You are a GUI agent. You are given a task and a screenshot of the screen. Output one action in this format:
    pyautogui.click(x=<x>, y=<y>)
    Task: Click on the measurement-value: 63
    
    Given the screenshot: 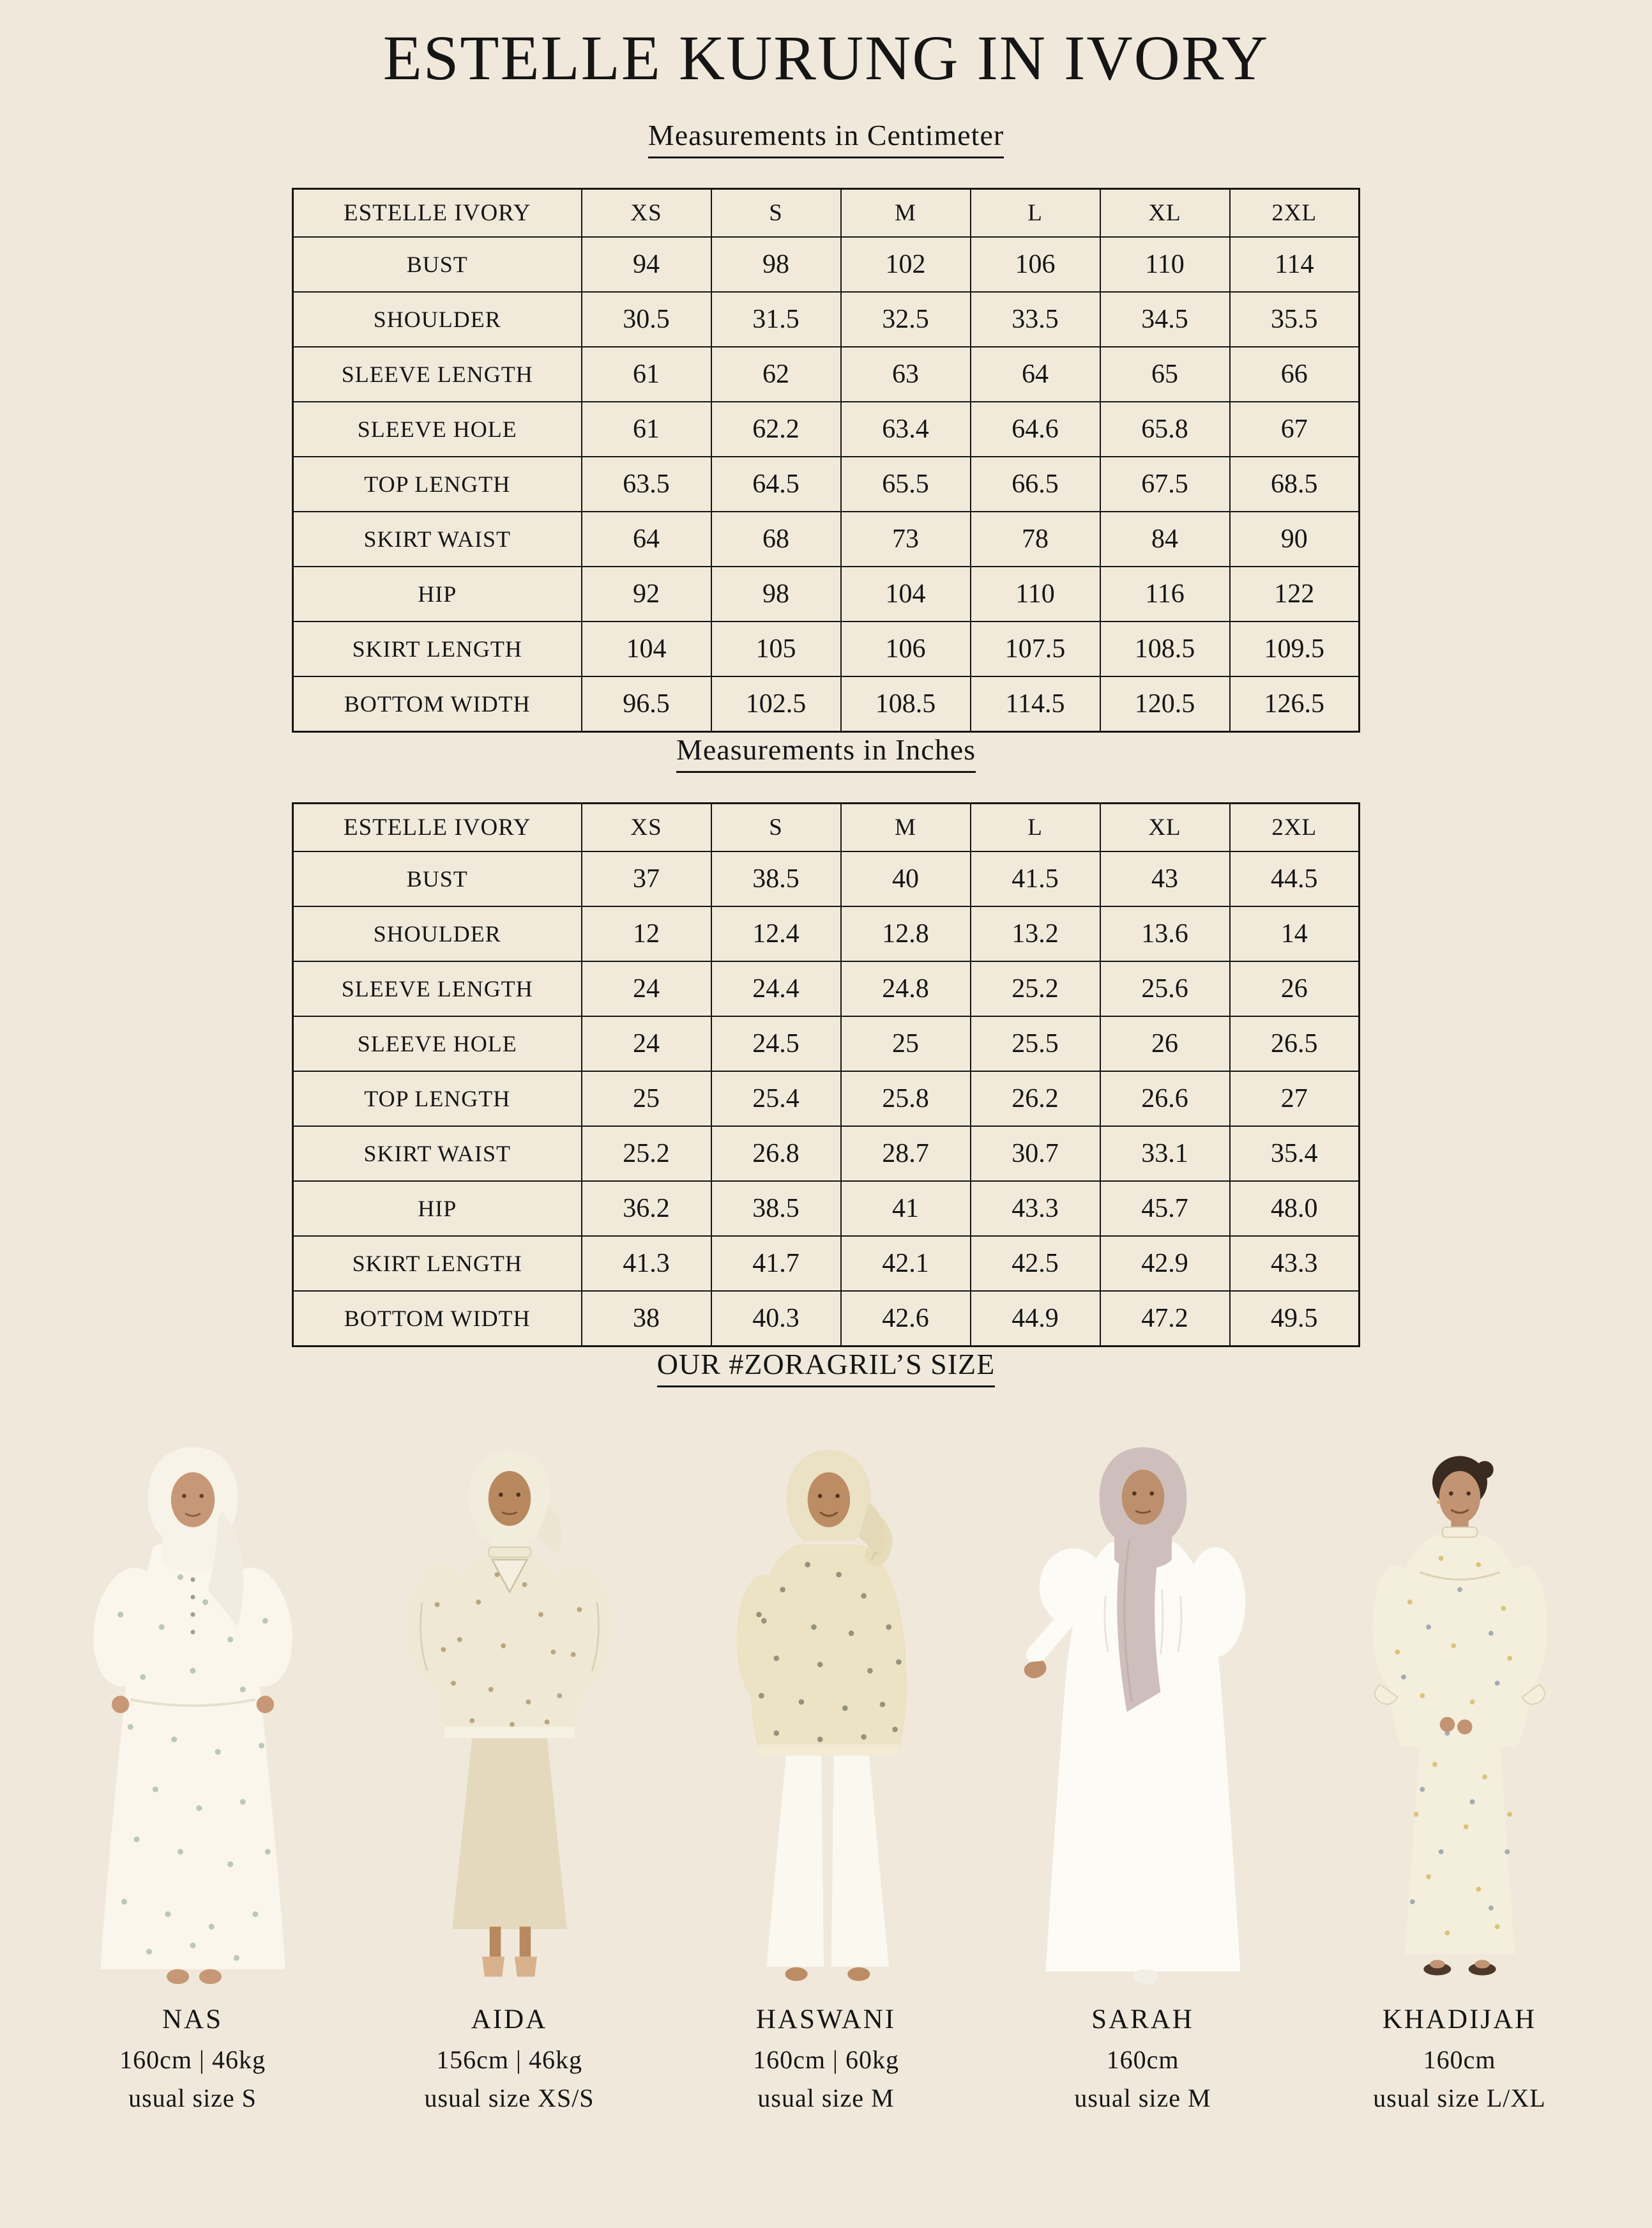 What is the action you would take?
    pyautogui.click(x=905, y=374)
    